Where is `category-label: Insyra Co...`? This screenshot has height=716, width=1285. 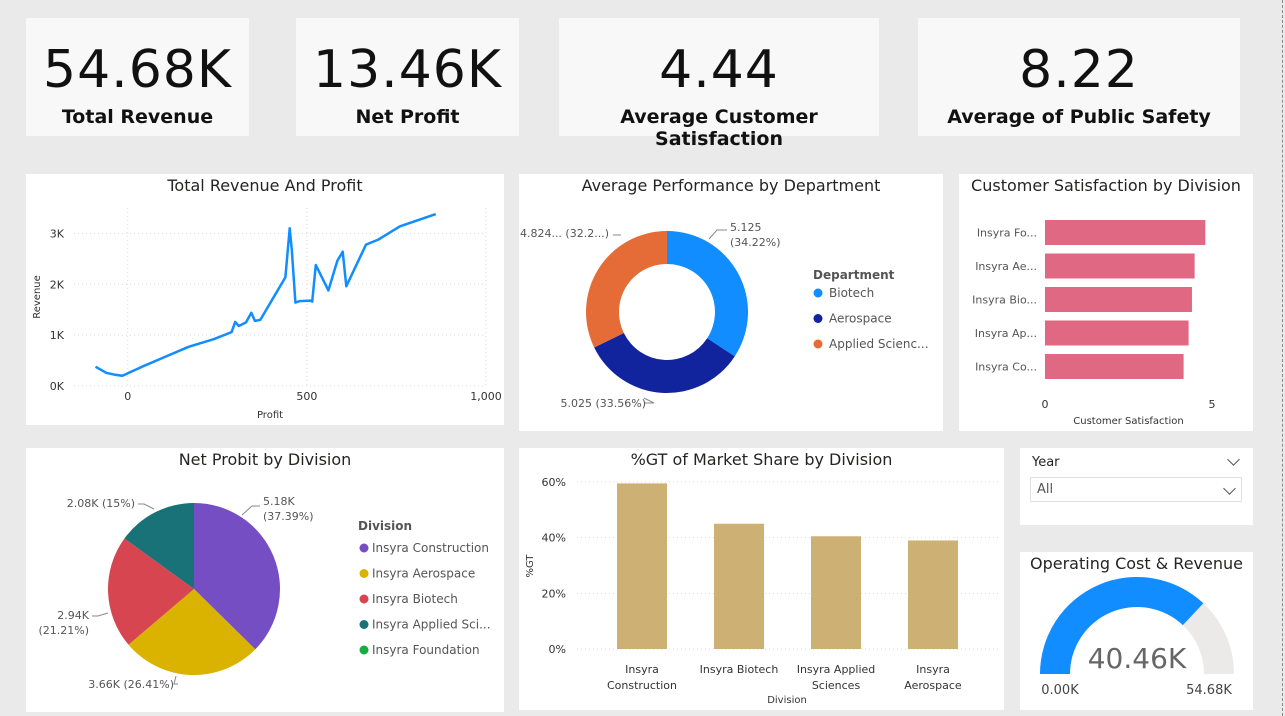 category-label: Insyra Co... is located at coordinates (1006, 367).